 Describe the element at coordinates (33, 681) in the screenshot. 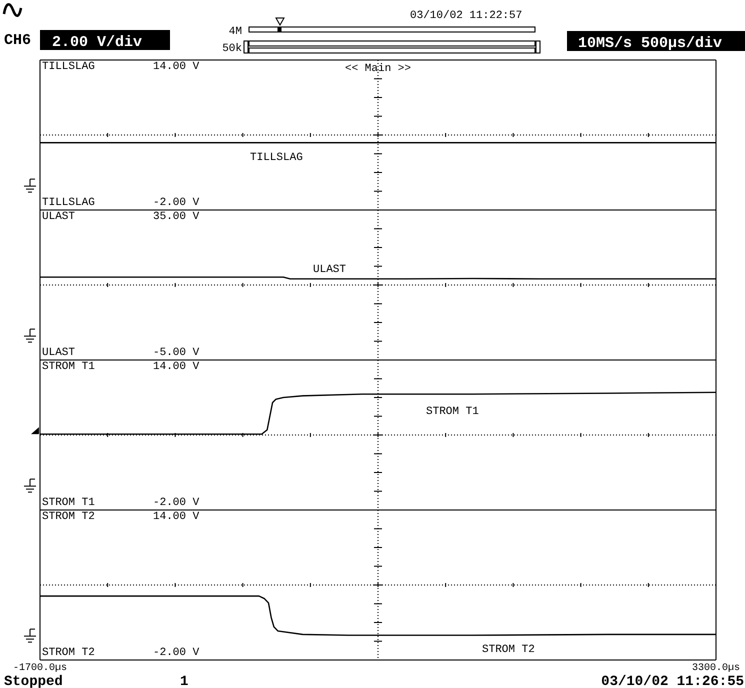

I see `text: Stopped` at that location.